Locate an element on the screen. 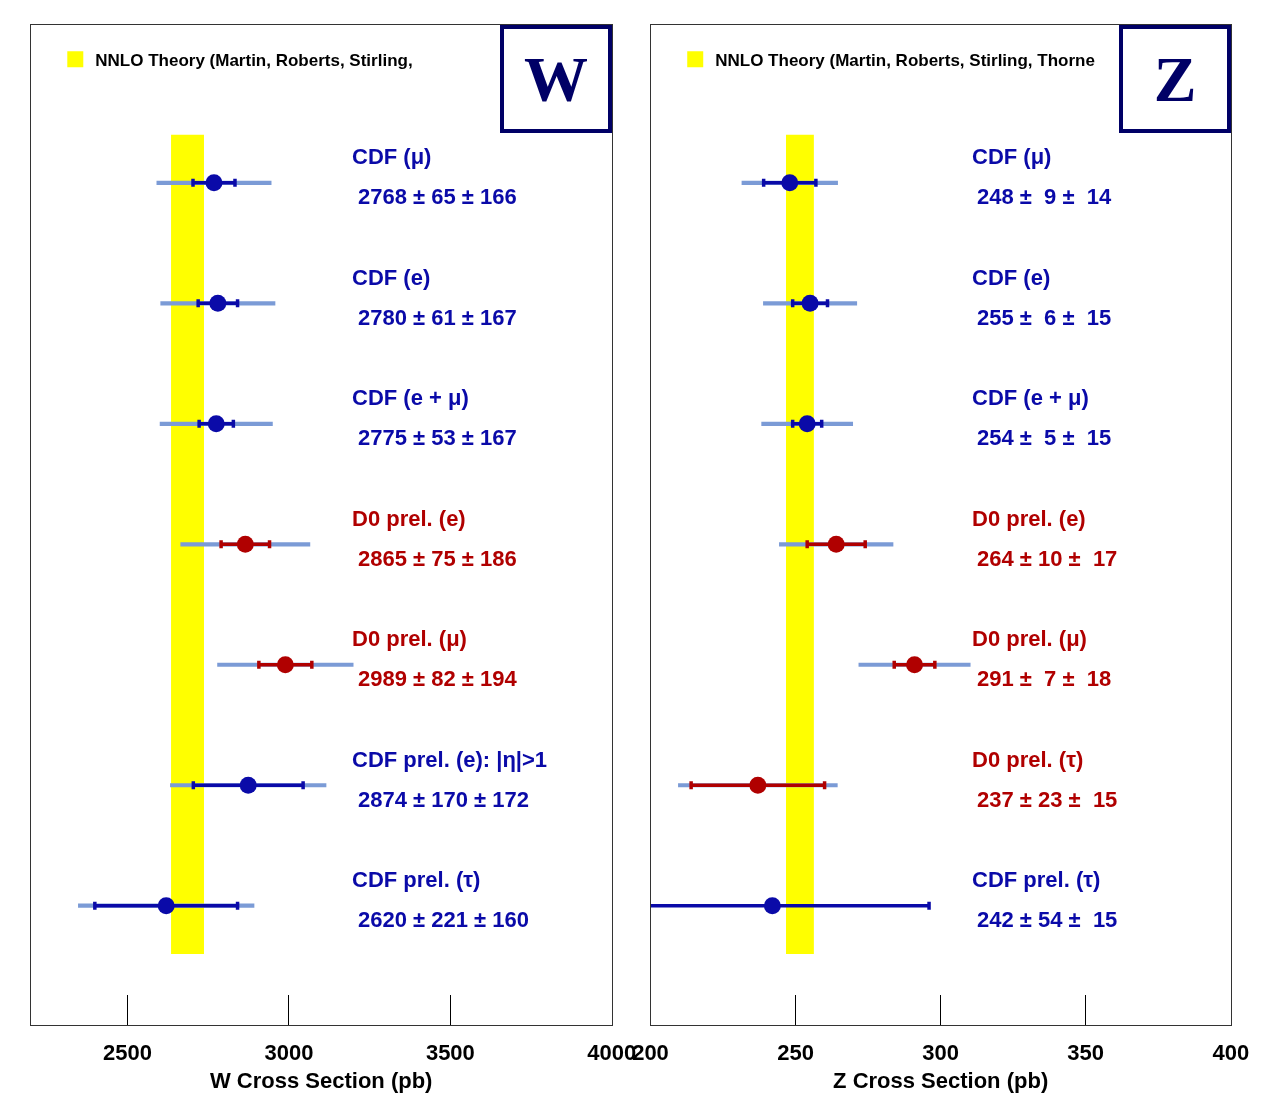 Image resolution: width=1278 pixels, height=1114 pixels. x-tick-label: 350 is located at coordinates (1086, 1053).